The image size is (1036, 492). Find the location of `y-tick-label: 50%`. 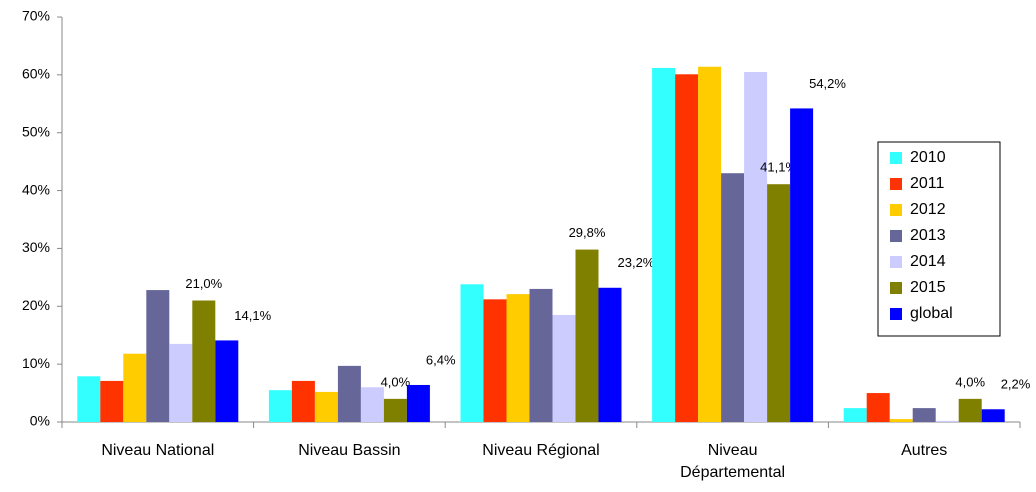

y-tick-label: 50% is located at coordinates (36, 131).